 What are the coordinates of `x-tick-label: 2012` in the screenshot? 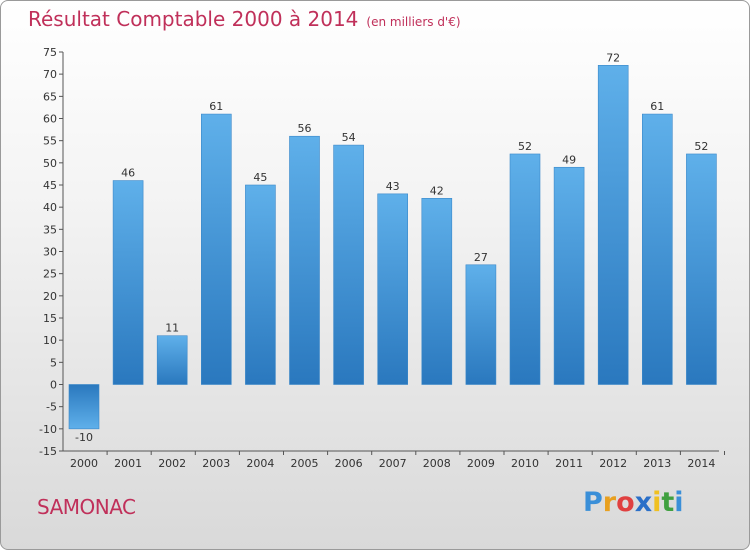 It's located at (613, 463).